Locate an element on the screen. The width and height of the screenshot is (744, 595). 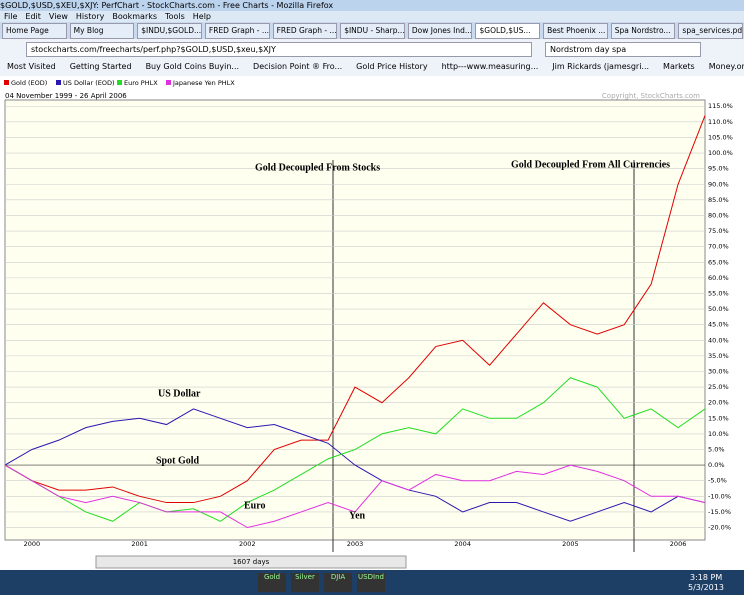
y-tick-label: 105.0% is located at coordinates (720, 137).